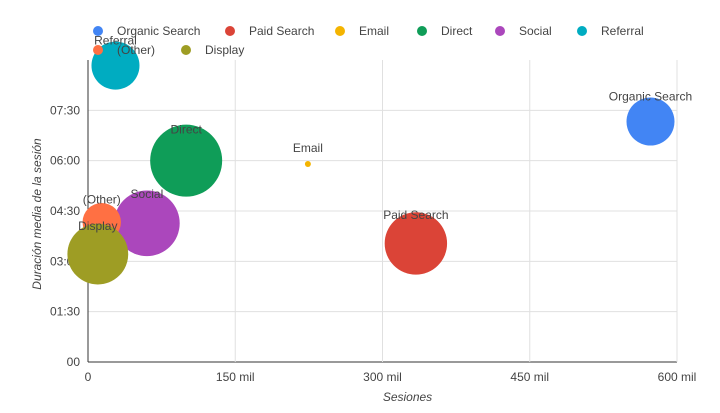 Image resolution: width=720 pixels, height=413 pixels. What do you see at coordinates (230, 31) in the screenshot?
I see `legend-marker-paid-search` at bounding box center [230, 31].